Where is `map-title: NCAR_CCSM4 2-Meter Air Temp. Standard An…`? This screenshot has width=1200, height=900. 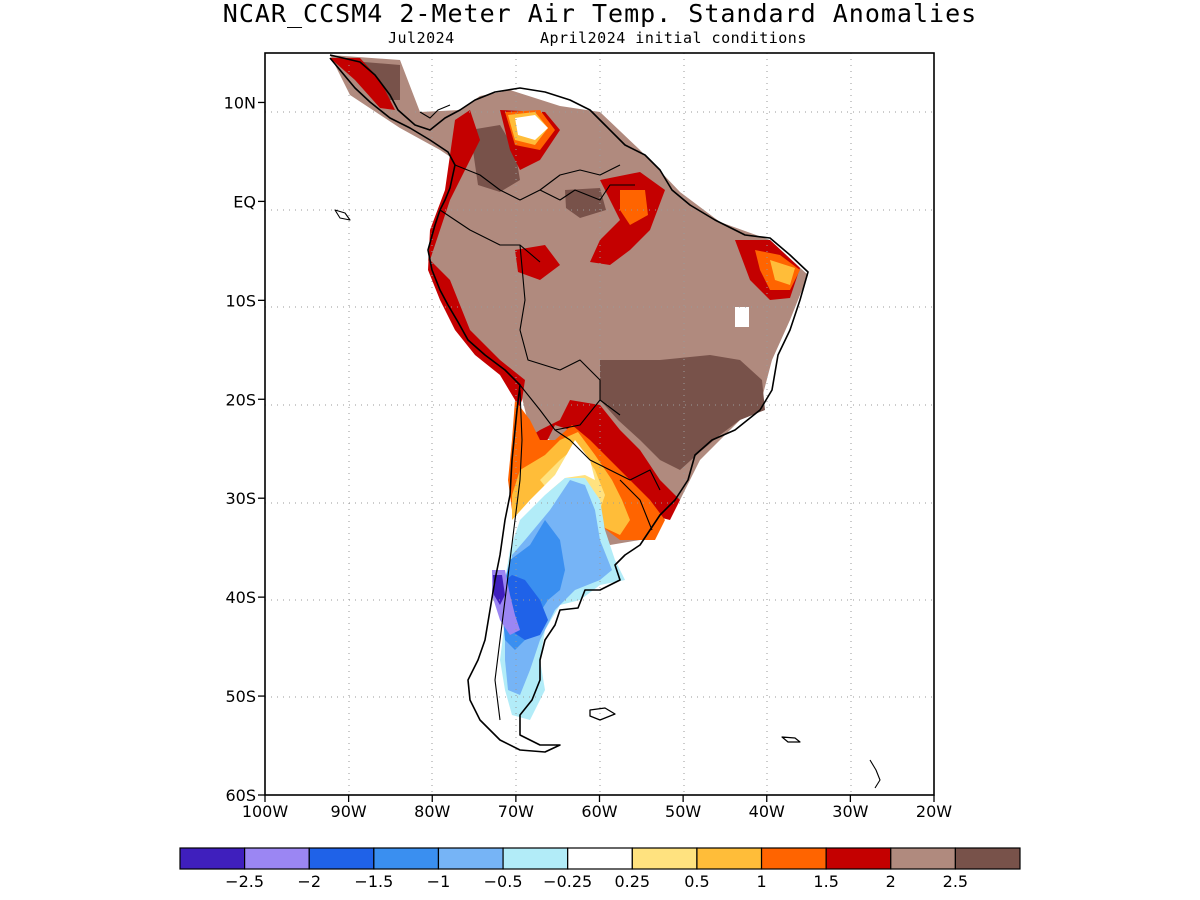 map-title: NCAR_CCSM4 2-Meter Air Temp. Standard An… is located at coordinates (600, 14).